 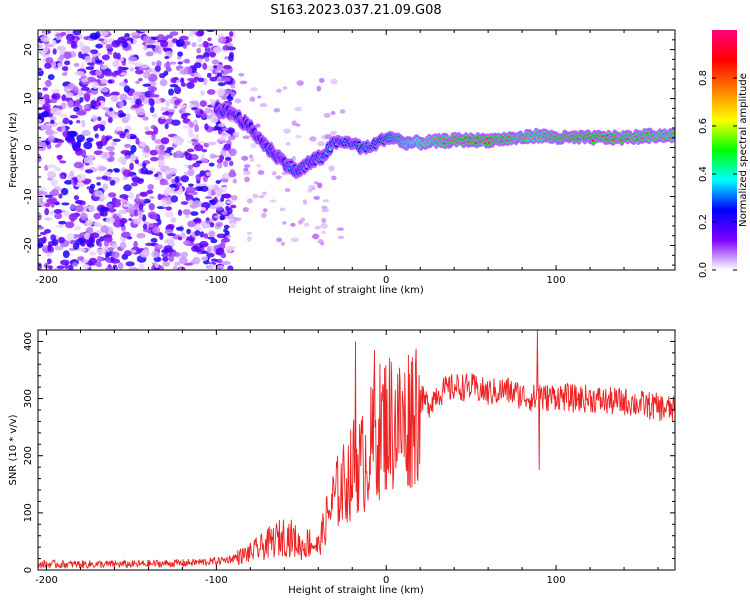 I want to click on colorbar-gradient, so click(x=724, y=150).